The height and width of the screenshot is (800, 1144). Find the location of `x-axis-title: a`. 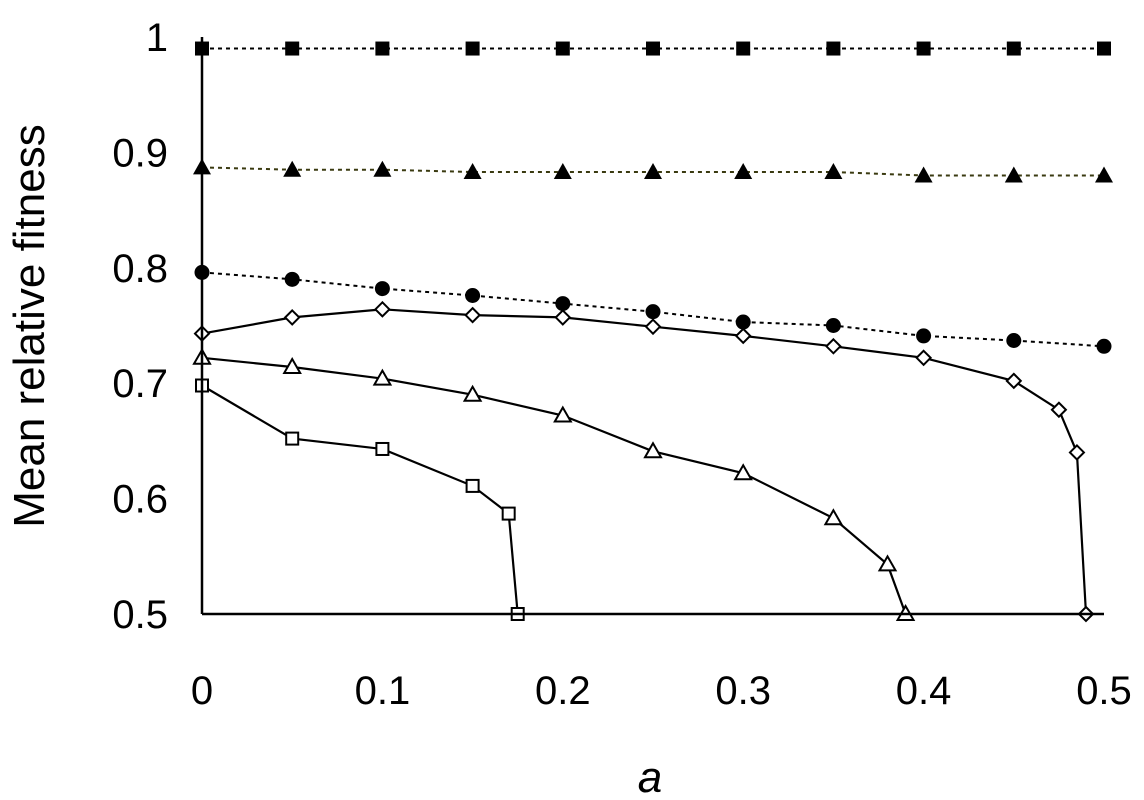

x-axis-title: a is located at coordinates (650, 776).